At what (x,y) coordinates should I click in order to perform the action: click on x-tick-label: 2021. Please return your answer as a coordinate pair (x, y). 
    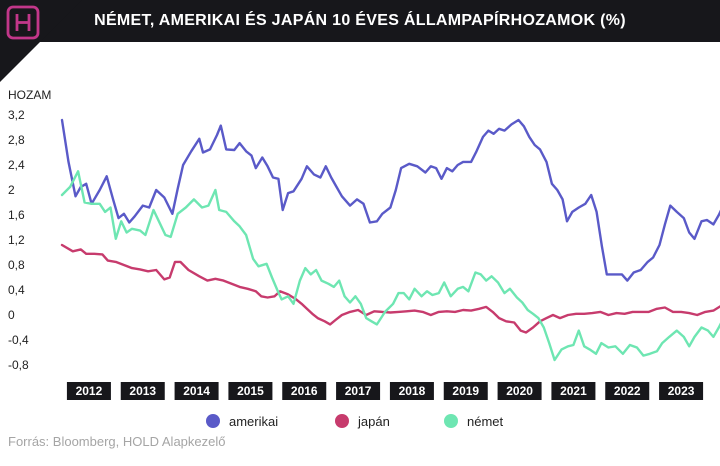
    Looking at the image, I should click on (573, 391).